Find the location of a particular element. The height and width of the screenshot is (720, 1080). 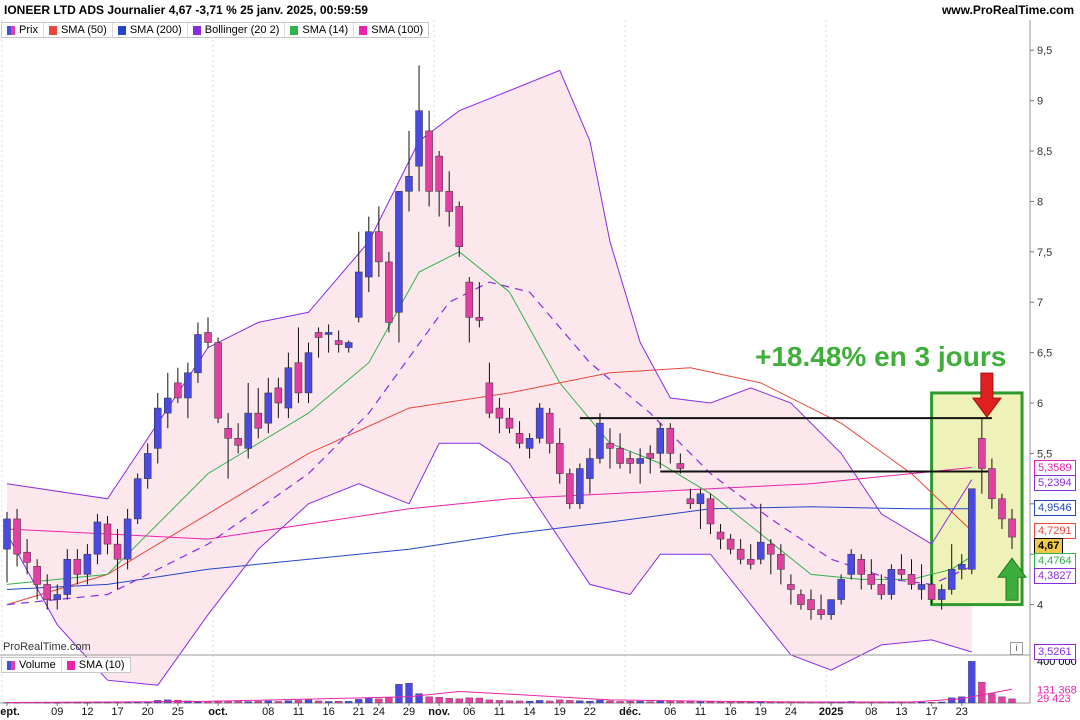

x-tick-label: 25 is located at coordinates (178, 712).